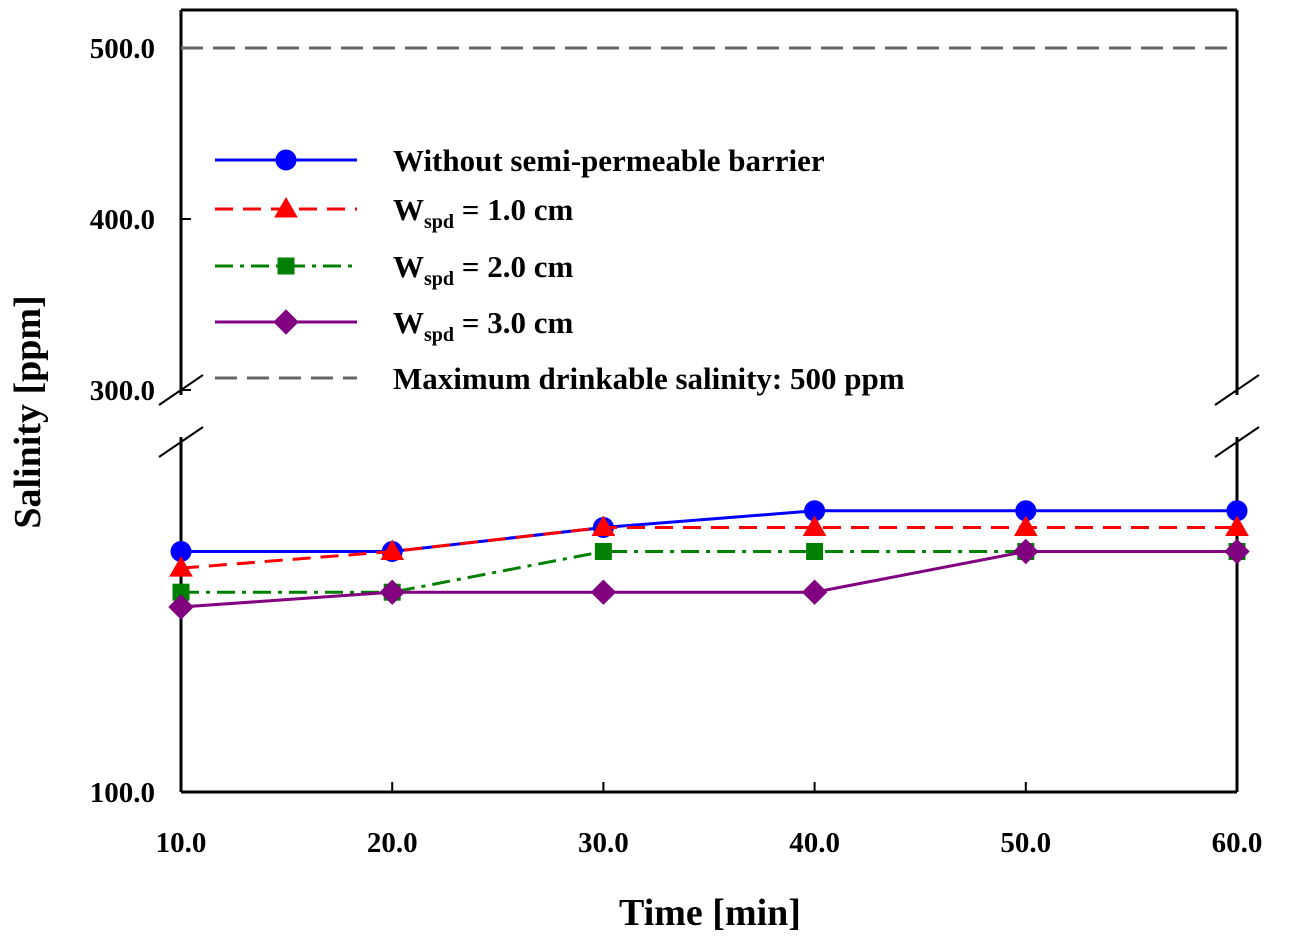 Image resolution: width=1290 pixels, height=943 pixels. I want to click on legend-label: Maximum drinkable salinity: 500 ppm, so click(649, 378).